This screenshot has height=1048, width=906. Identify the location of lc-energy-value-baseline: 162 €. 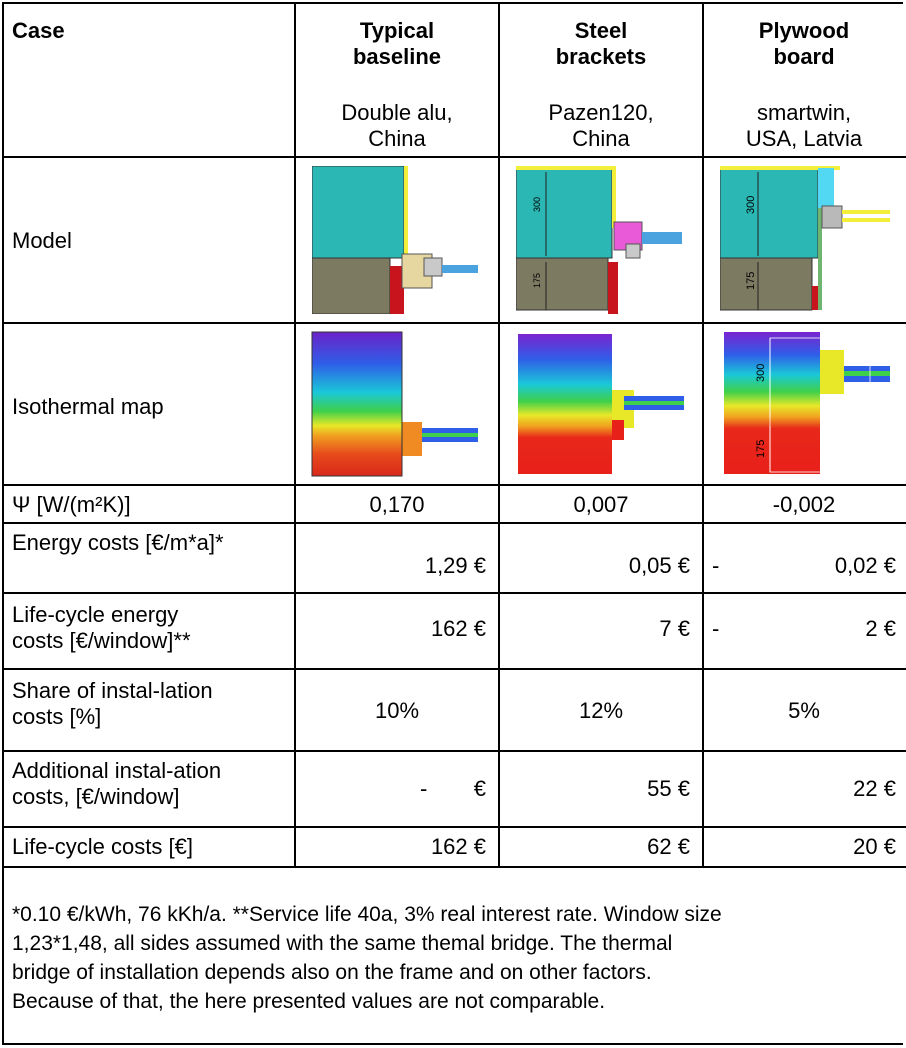
(458, 628).